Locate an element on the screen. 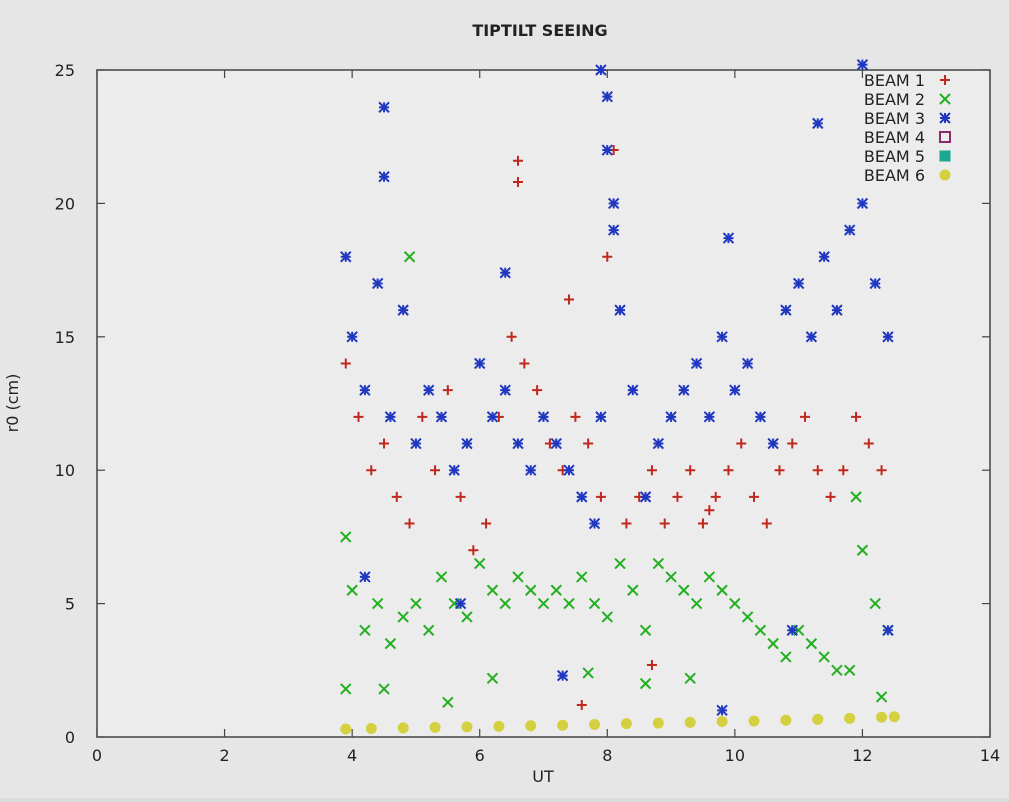 The height and width of the screenshot is (802, 1009). chart-title: TIPTILT SEEING is located at coordinates (539, 30).